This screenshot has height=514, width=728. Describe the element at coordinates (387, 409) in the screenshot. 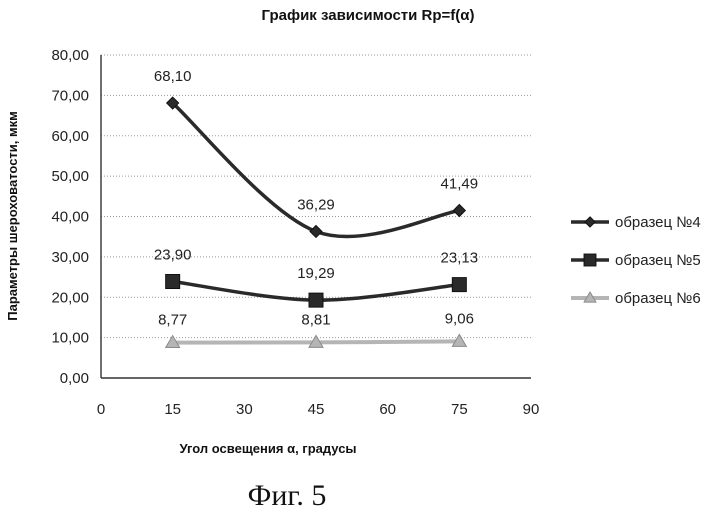

I see `x-tick-label: 60` at that location.